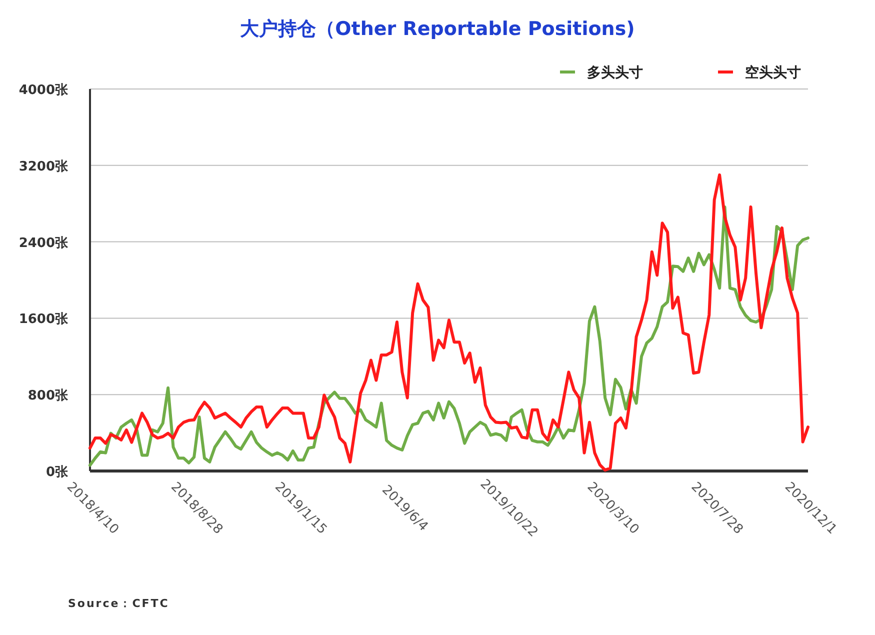 This screenshot has height=635, width=875. Describe the element at coordinates (615, 73) in the screenshot. I see `legend-label: 多头头寸` at that location.